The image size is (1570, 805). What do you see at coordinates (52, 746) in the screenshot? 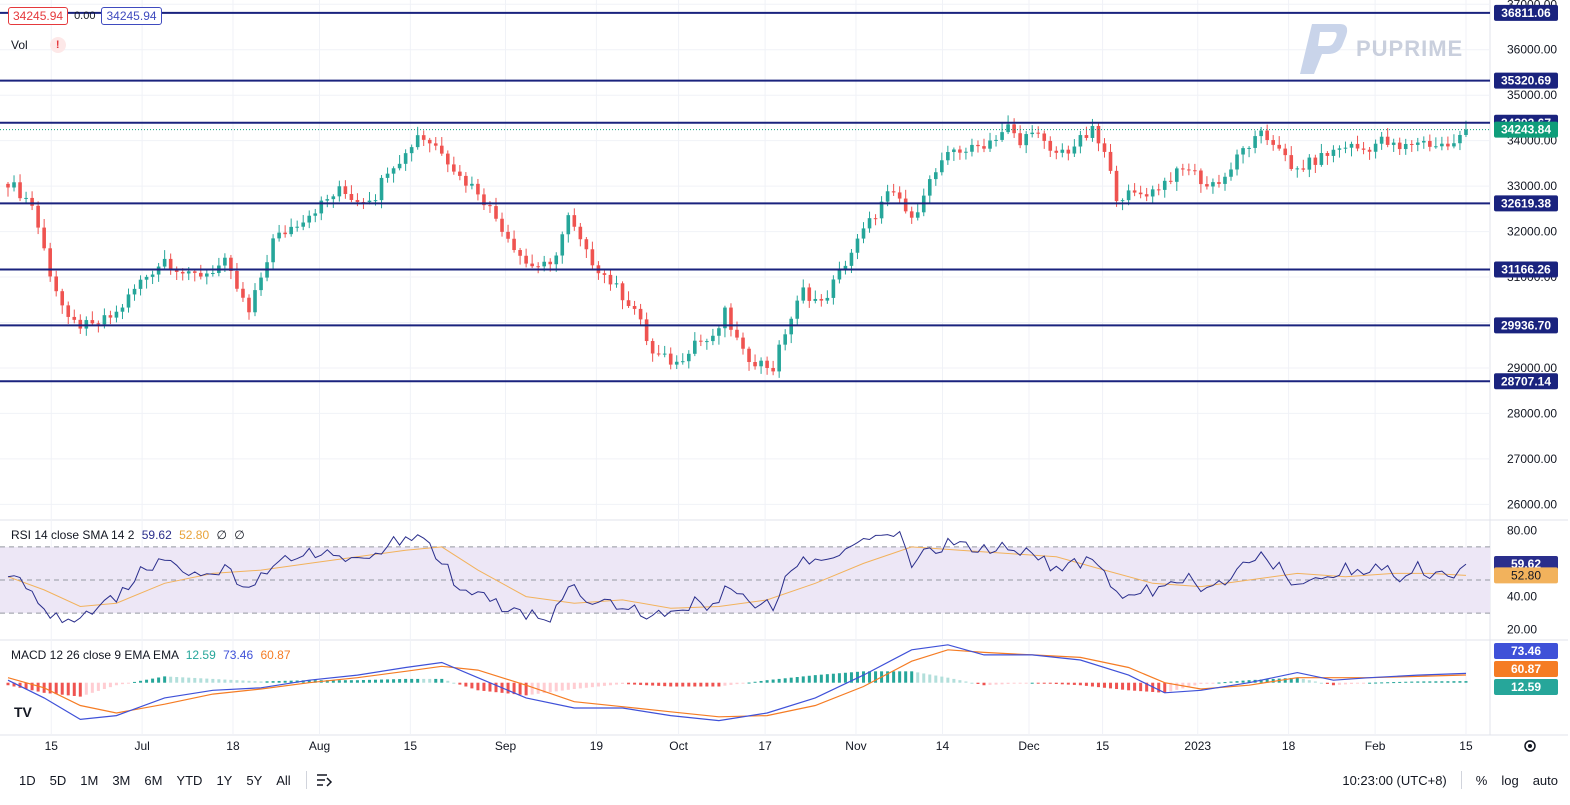
I see `time-axis-label: 15` at bounding box center [52, 746].